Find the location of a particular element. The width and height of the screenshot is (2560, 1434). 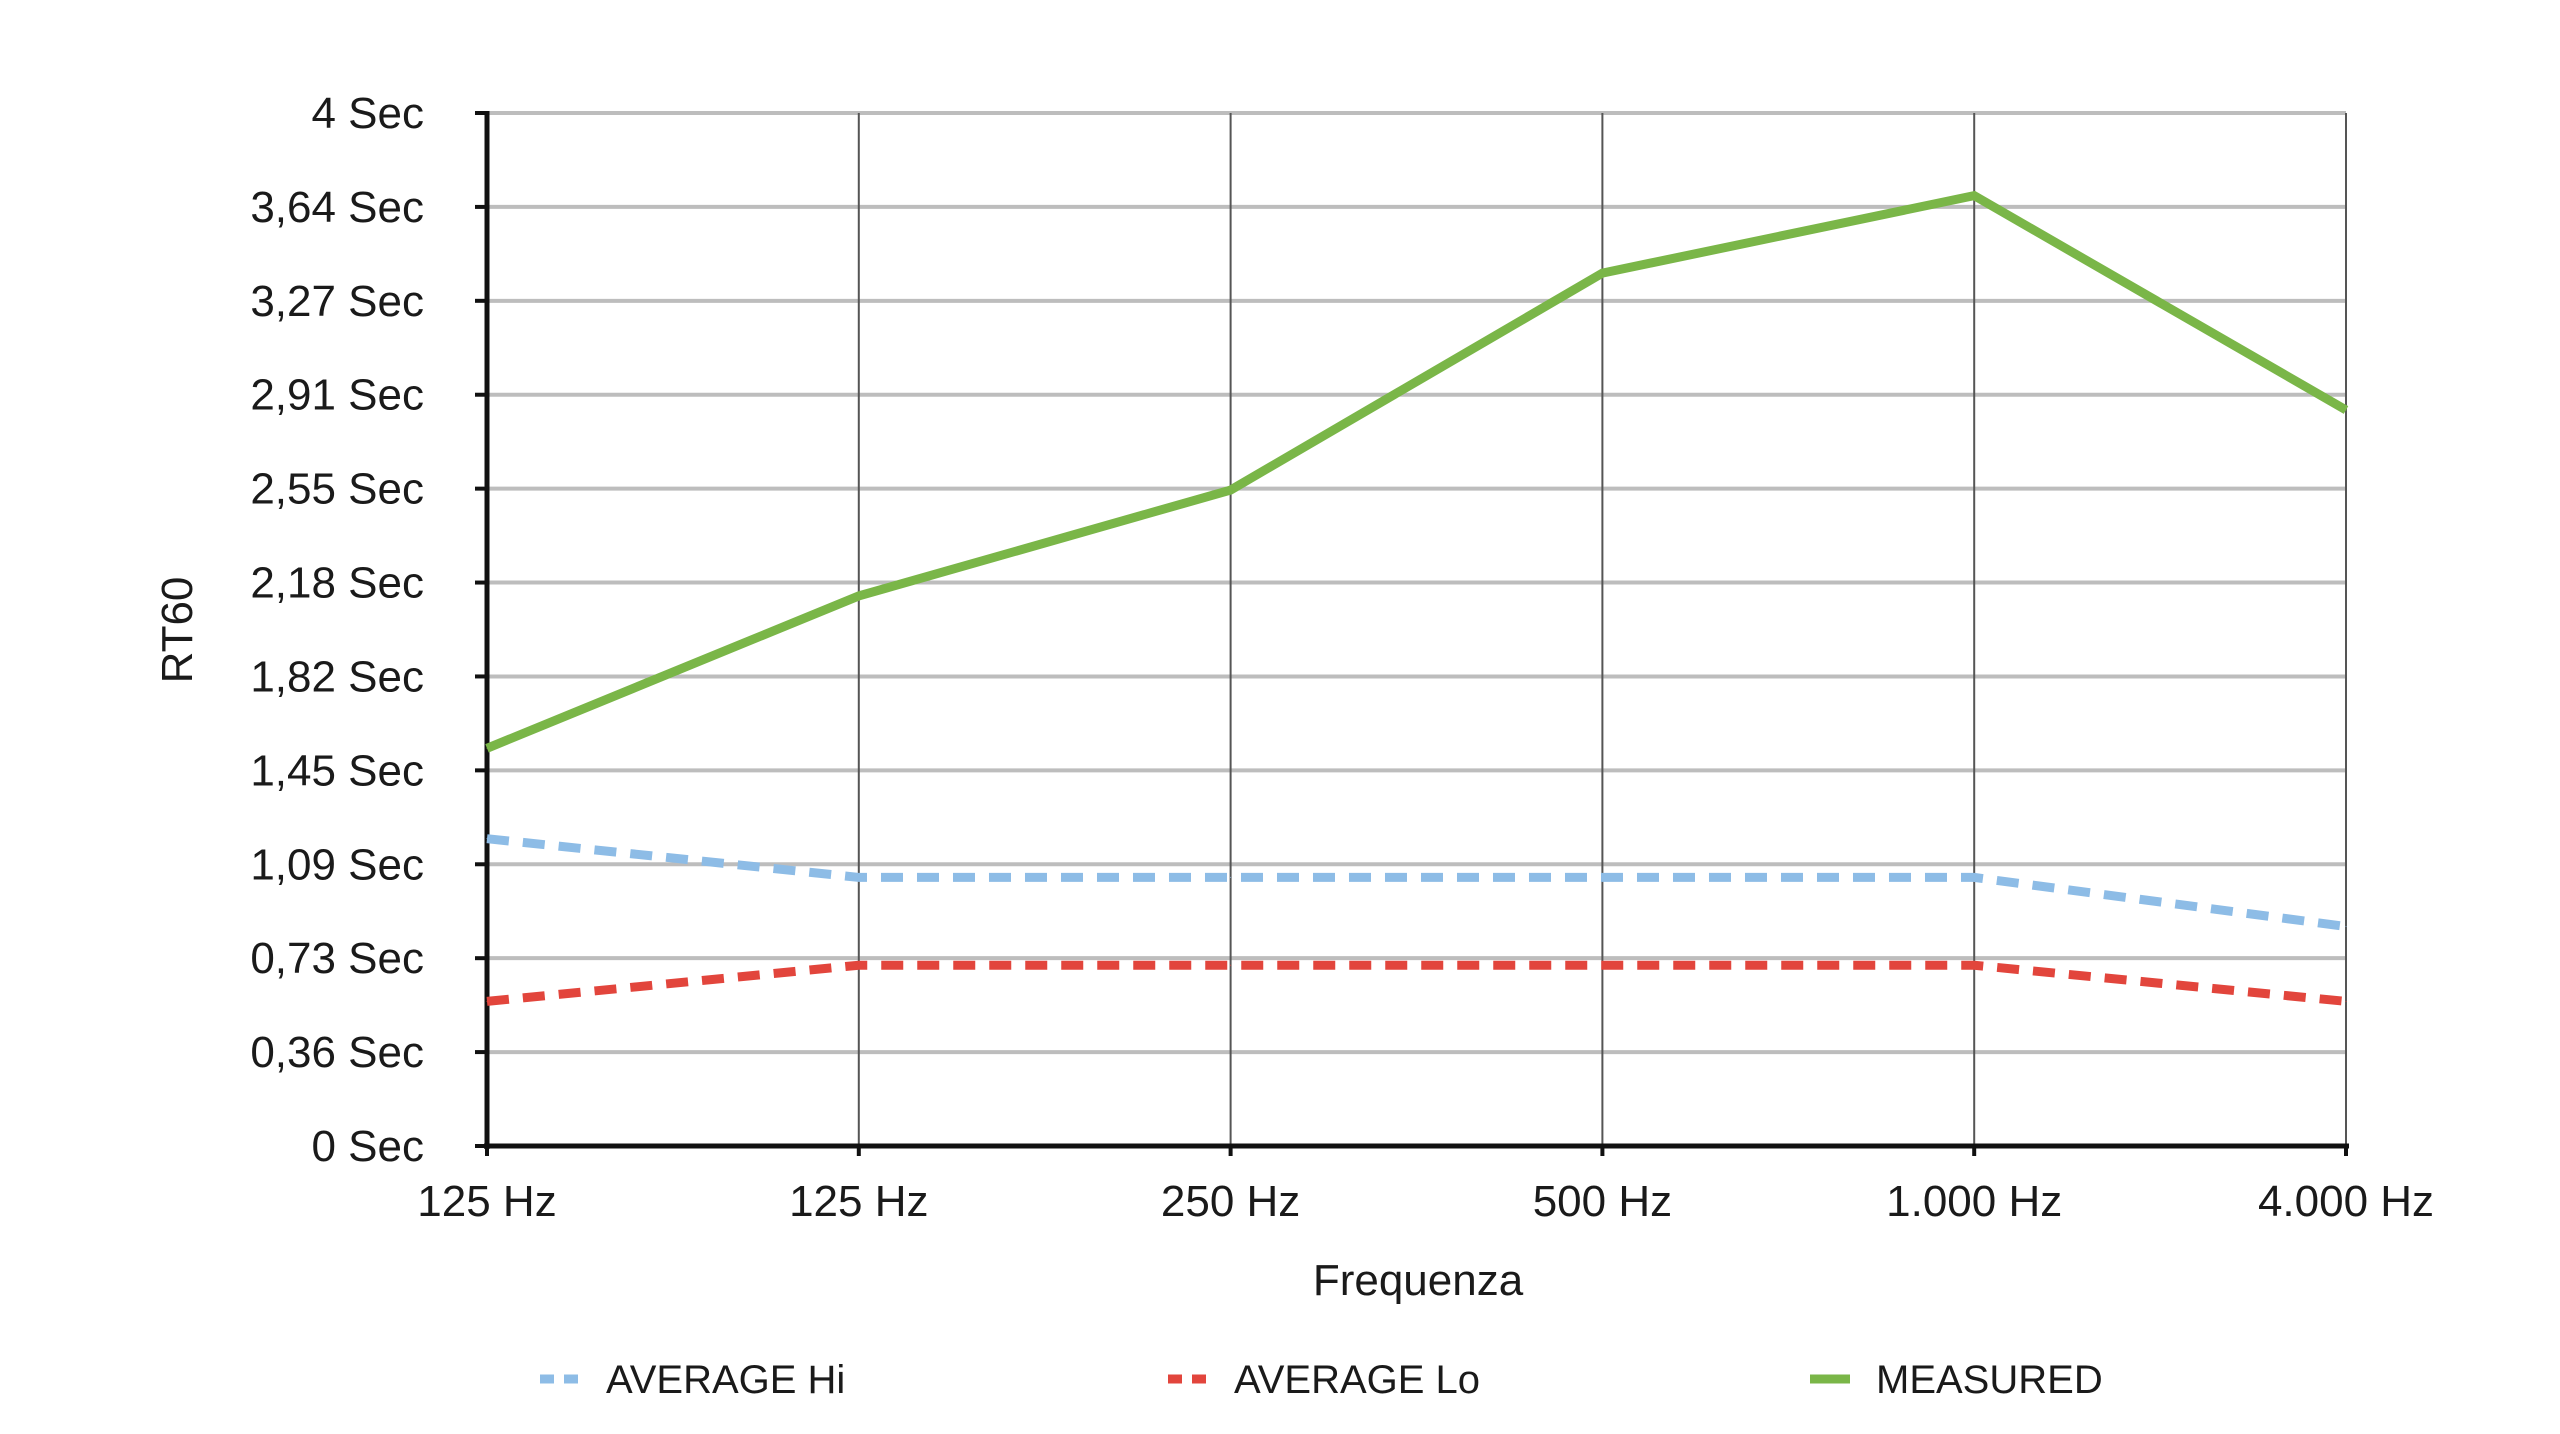

y-tick-label: 2,18 Sec is located at coordinates (337, 583).